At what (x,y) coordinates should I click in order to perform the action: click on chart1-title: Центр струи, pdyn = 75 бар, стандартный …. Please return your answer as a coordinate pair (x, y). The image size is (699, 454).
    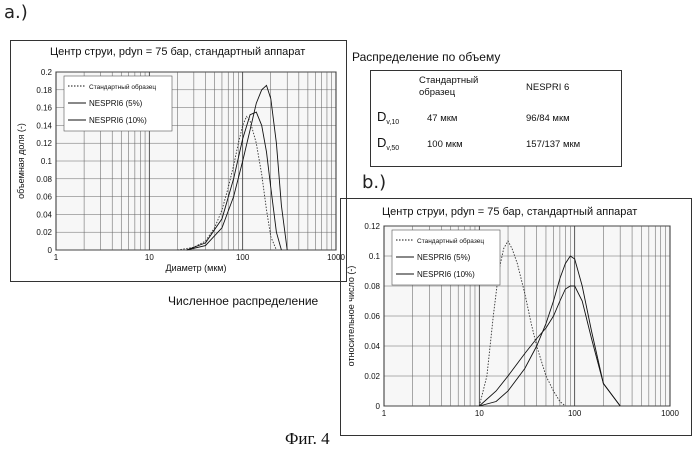
    Looking at the image, I should click on (178, 52).